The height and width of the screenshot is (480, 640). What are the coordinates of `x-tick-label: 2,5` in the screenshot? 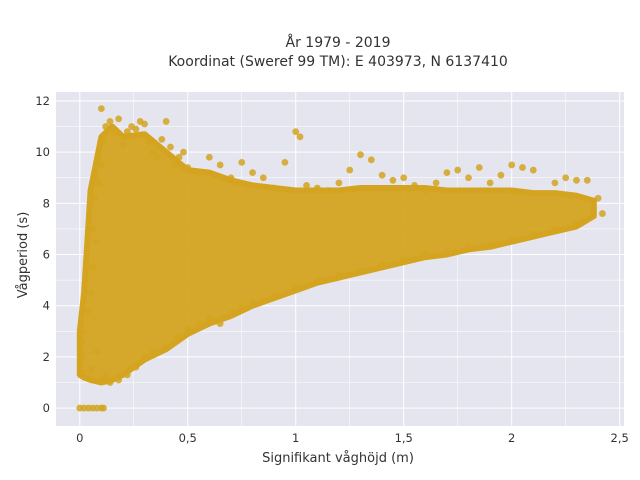 It's located at (620, 438).